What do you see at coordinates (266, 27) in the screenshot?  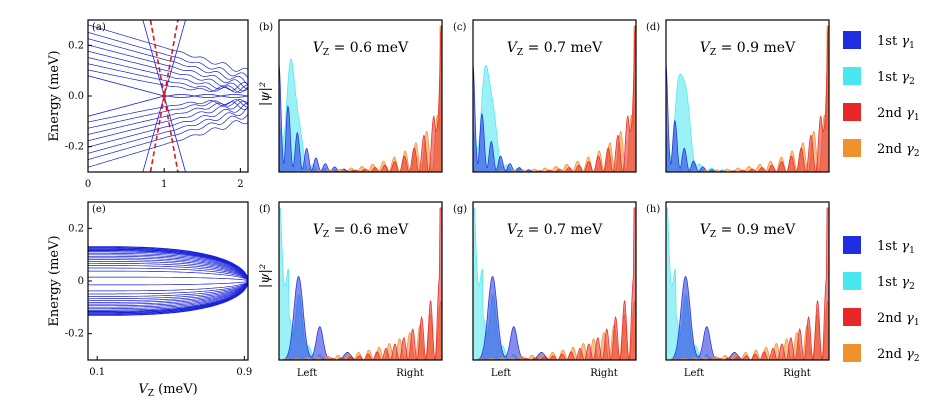 I see `panel-b-label: (b)` at bounding box center [266, 27].